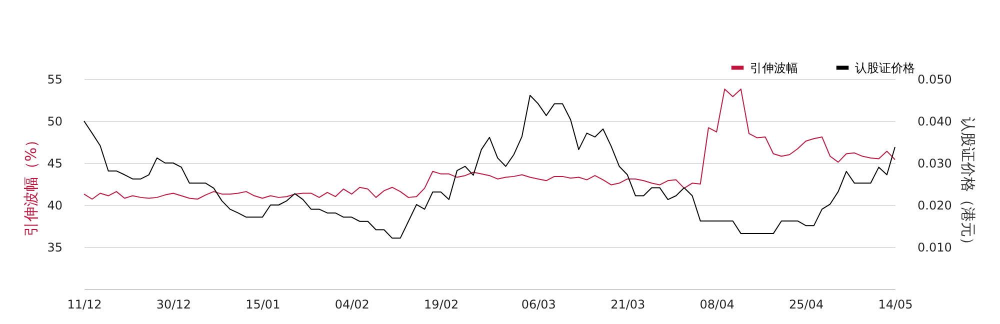 The width and height of the screenshot is (1000, 324). What do you see at coordinates (352, 305) in the screenshot?
I see `x-tick-label: 04/02` at bounding box center [352, 305].